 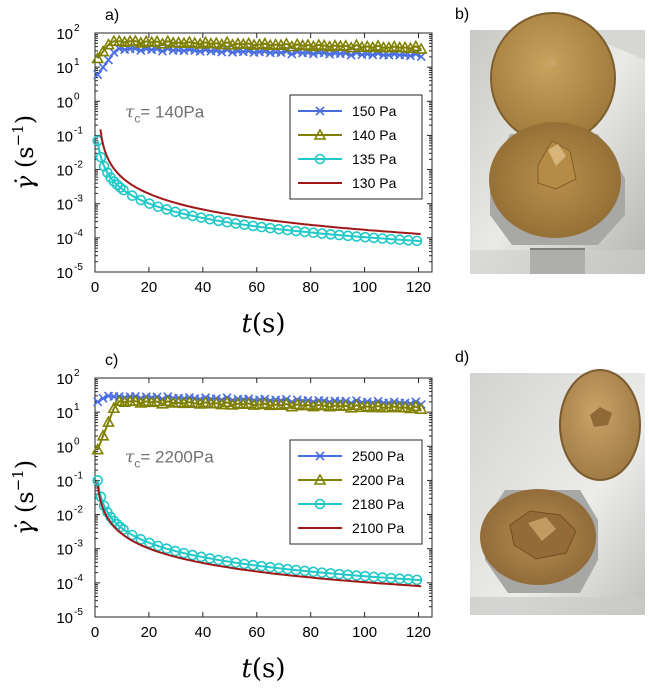 What do you see at coordinates (557, 492) in the screenshot?
I see `photo-d` at bounding box center [557, 492].